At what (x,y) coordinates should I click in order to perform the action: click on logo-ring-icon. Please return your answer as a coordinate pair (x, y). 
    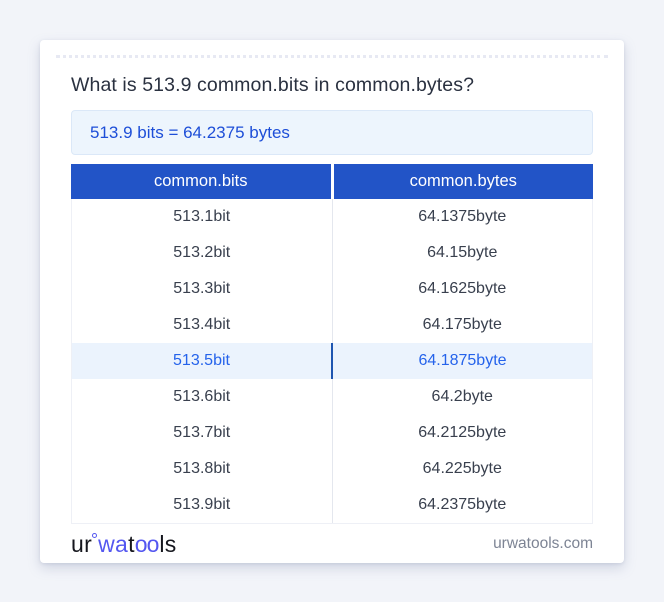
    Looking at the image, I should click on (95, 535).